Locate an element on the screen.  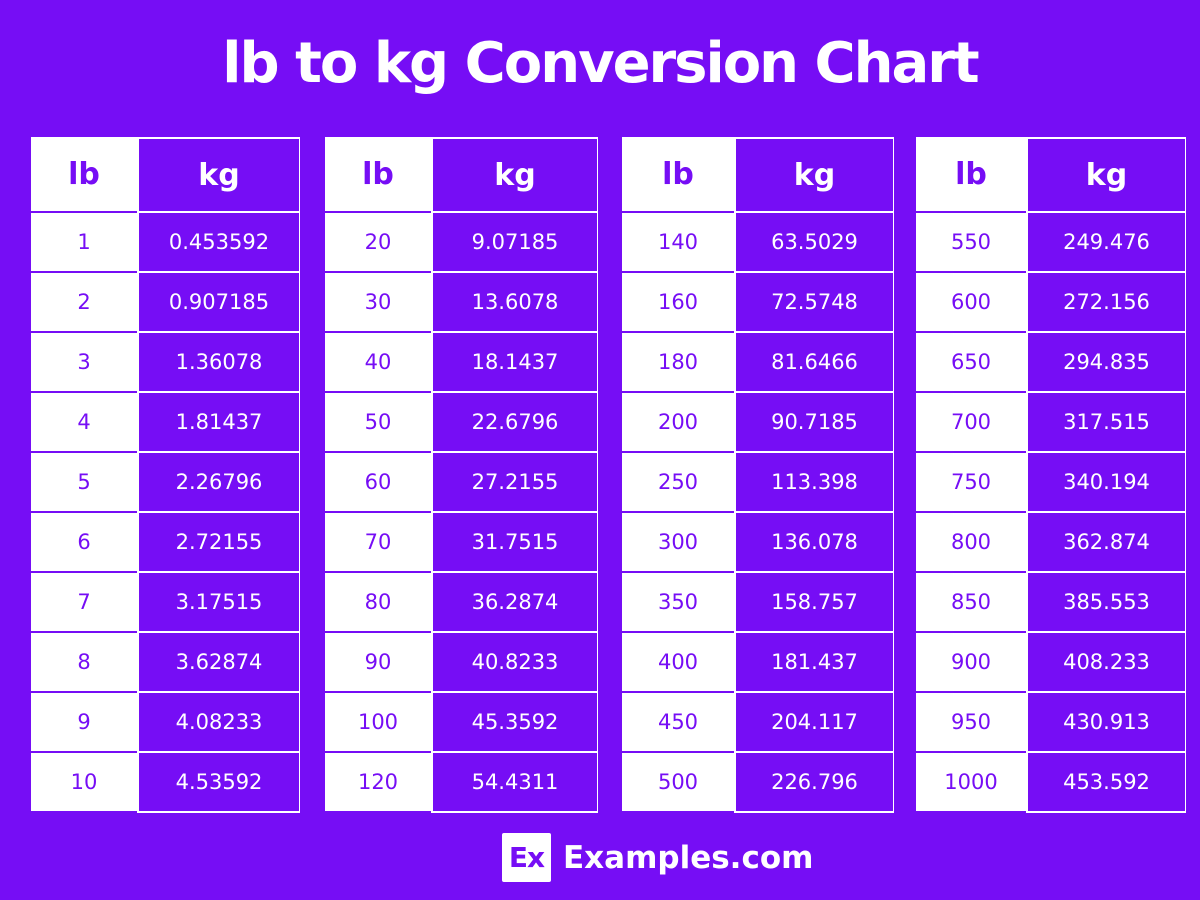
table-row: 200 90.7185 is located at coordinates (758, 423).